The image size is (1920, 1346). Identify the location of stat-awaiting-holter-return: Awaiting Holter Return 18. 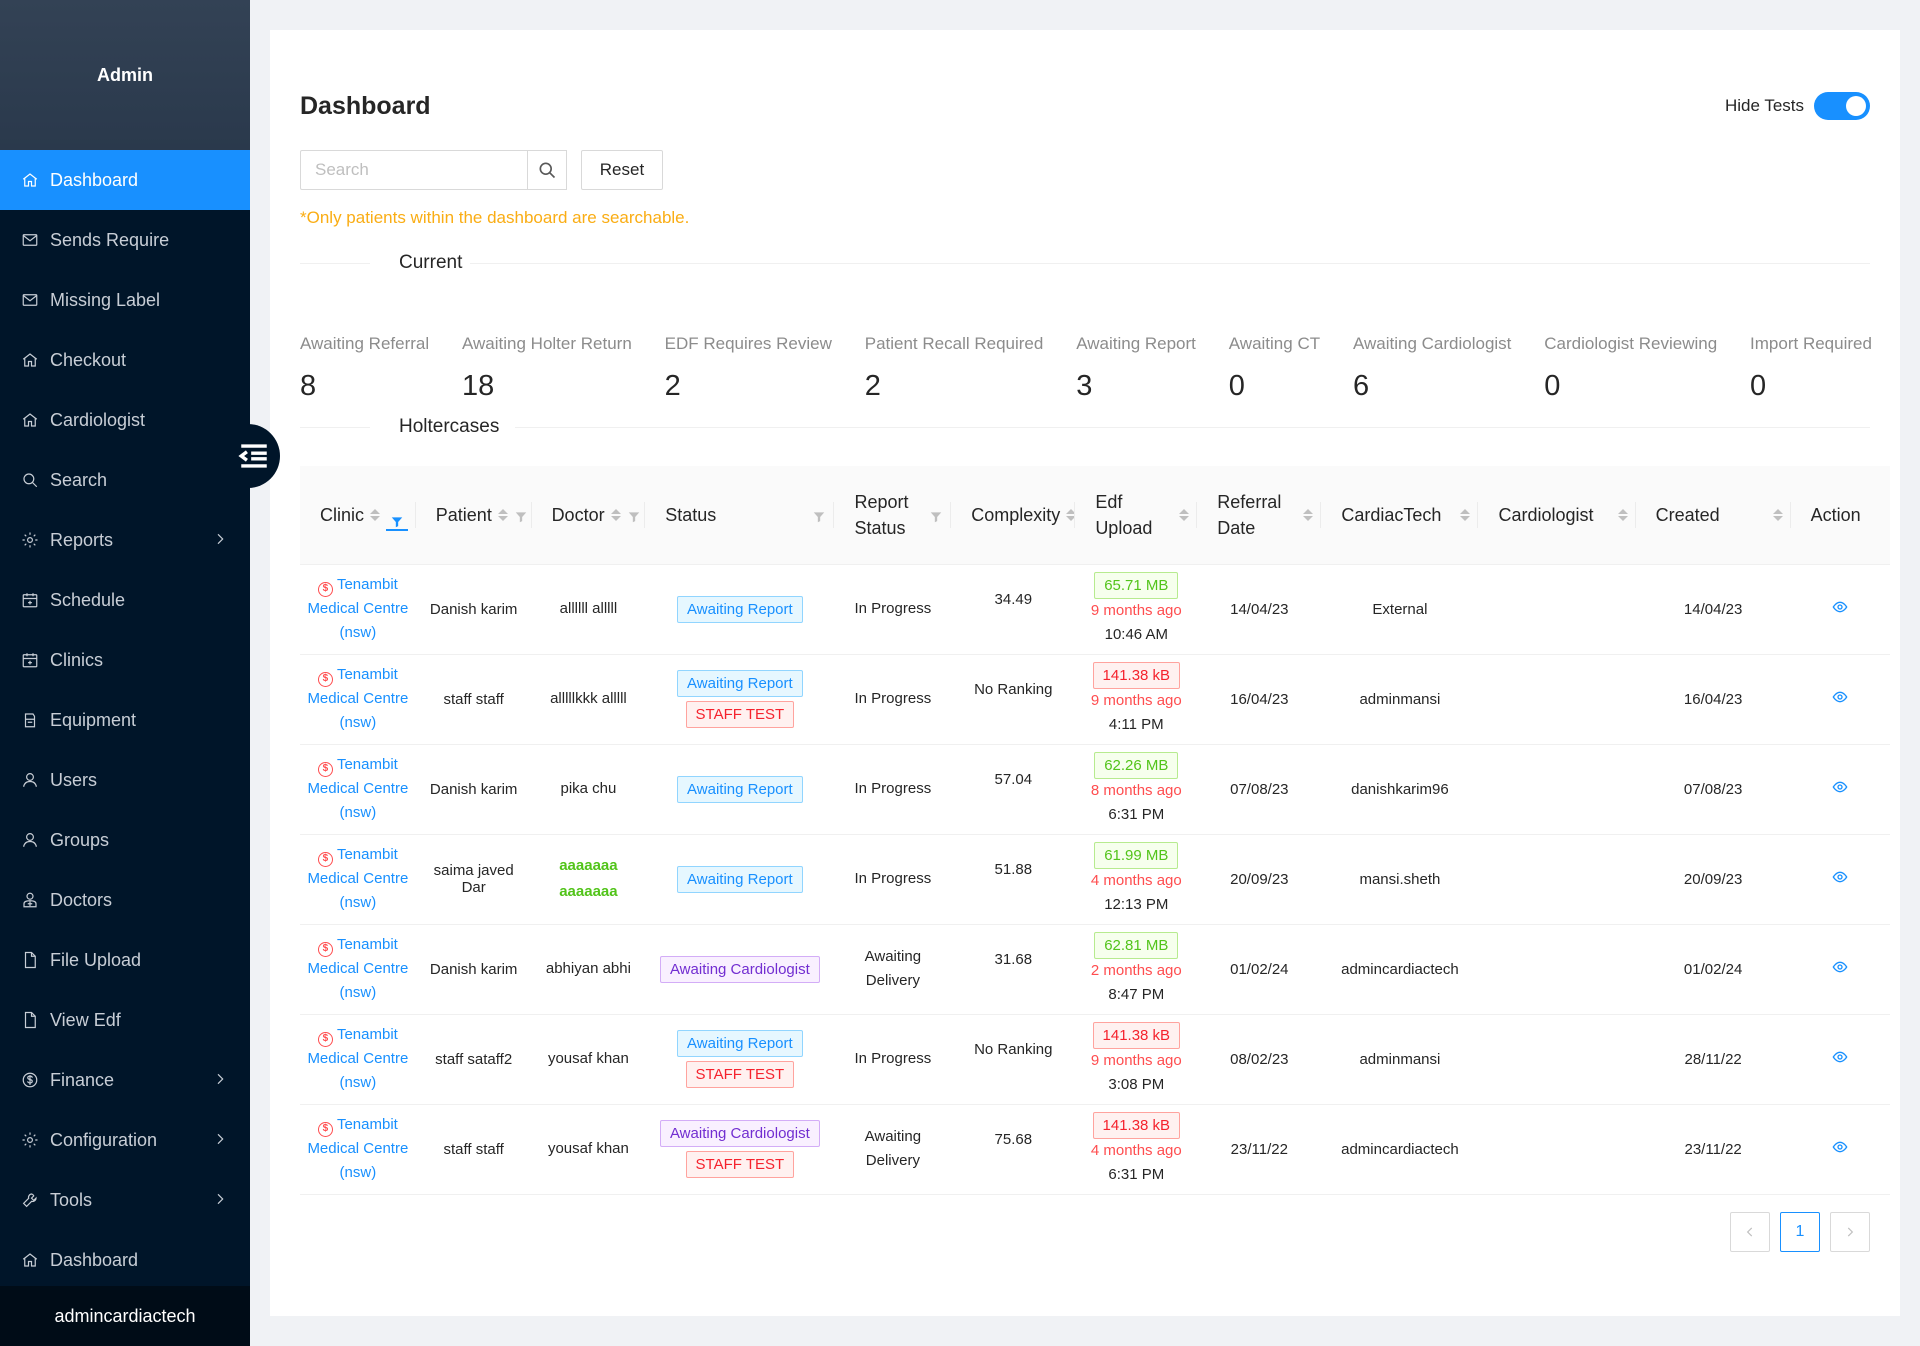
(547, 368).